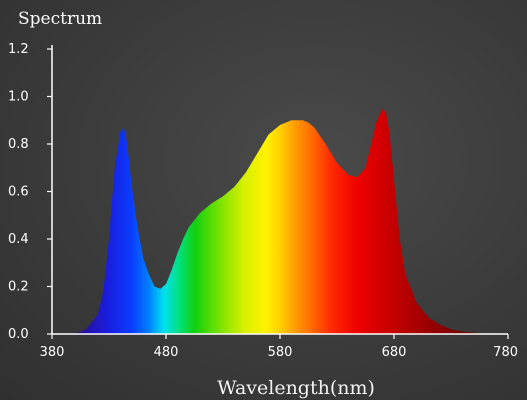  Describe the element at coordinates (166, 352) in the screenshot. I see `x-tick-label: 480` at that location.